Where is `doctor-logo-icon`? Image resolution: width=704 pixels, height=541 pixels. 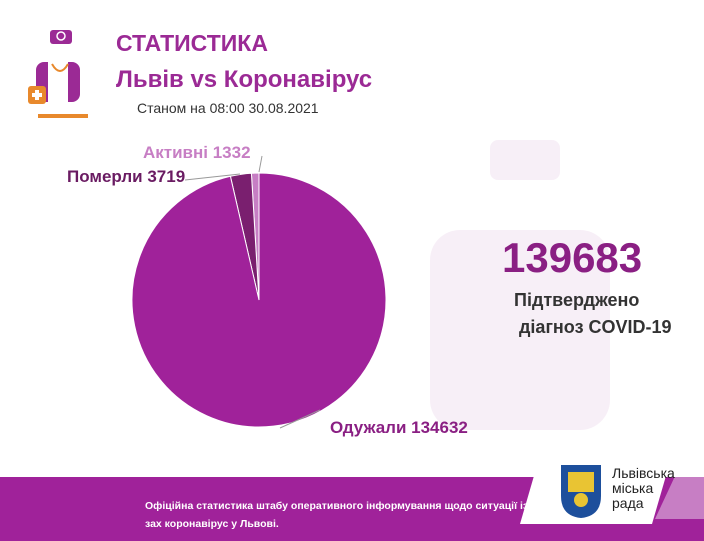
doctor-logo-icon is located at coordinates (58, 74).